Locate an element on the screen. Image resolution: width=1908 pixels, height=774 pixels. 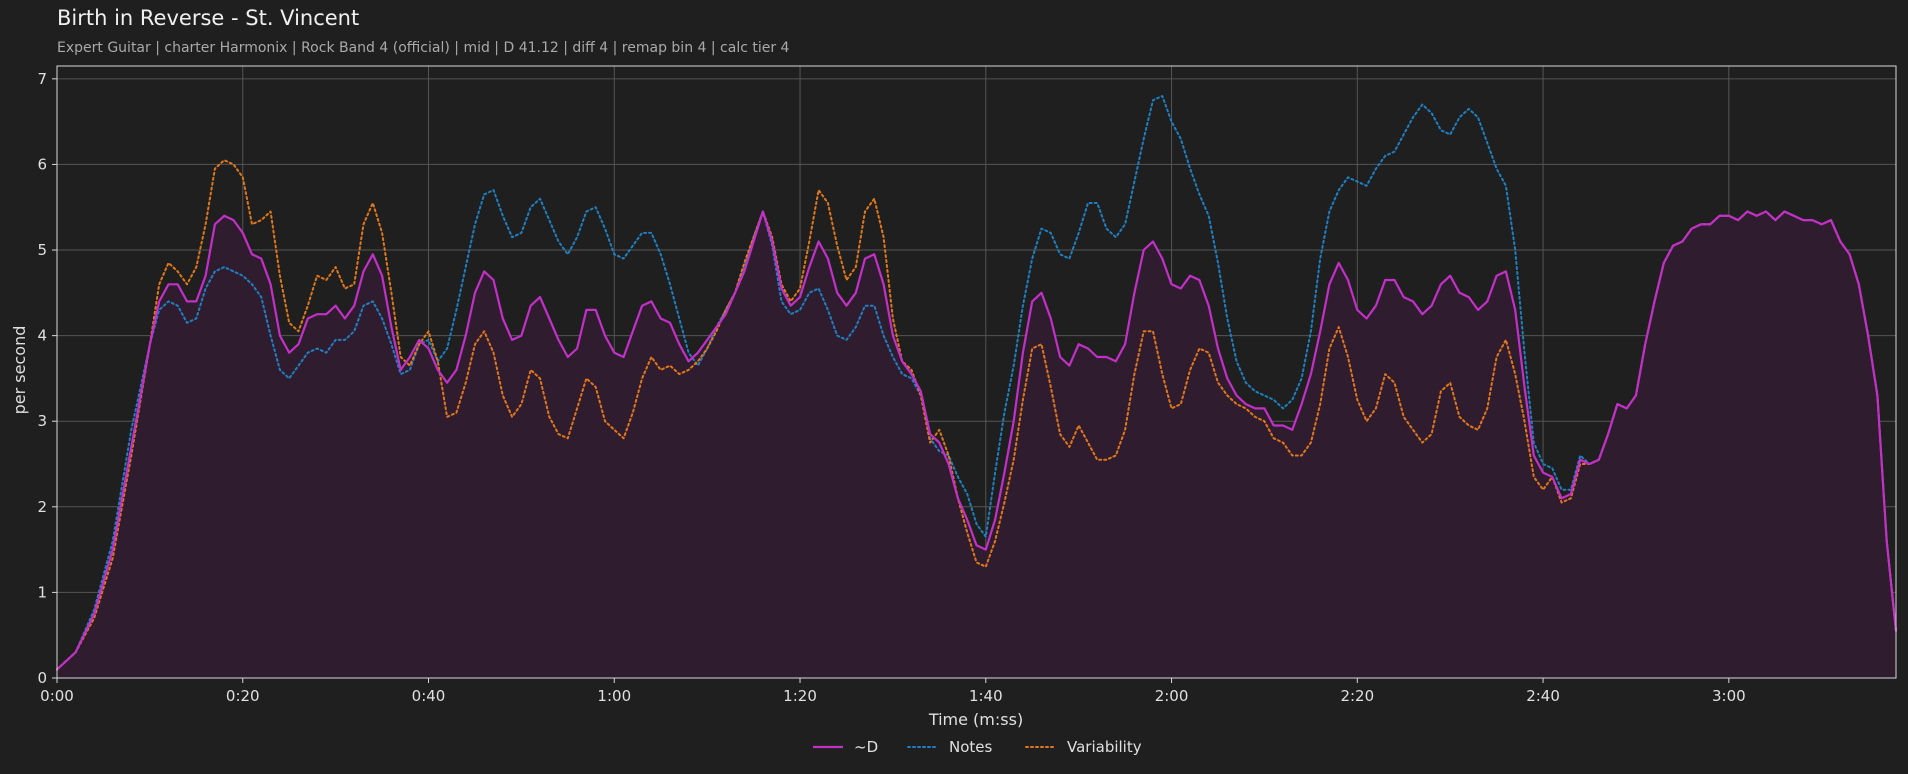
x-tick-label: 1:00 is located at coordinates (614, 696).